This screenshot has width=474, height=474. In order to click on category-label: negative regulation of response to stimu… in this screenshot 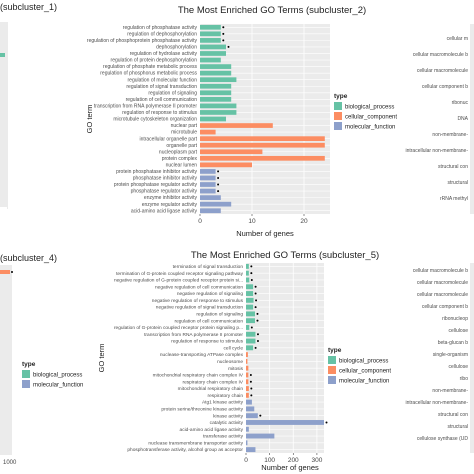, I will do `click(198, 301)`.